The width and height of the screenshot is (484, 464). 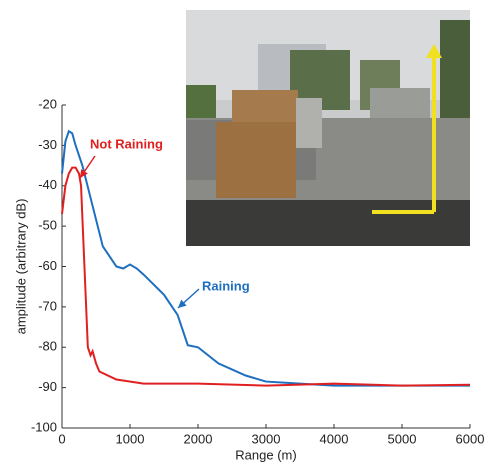 I want to click on x-tick-label: 0, so click(x=61, y=438).